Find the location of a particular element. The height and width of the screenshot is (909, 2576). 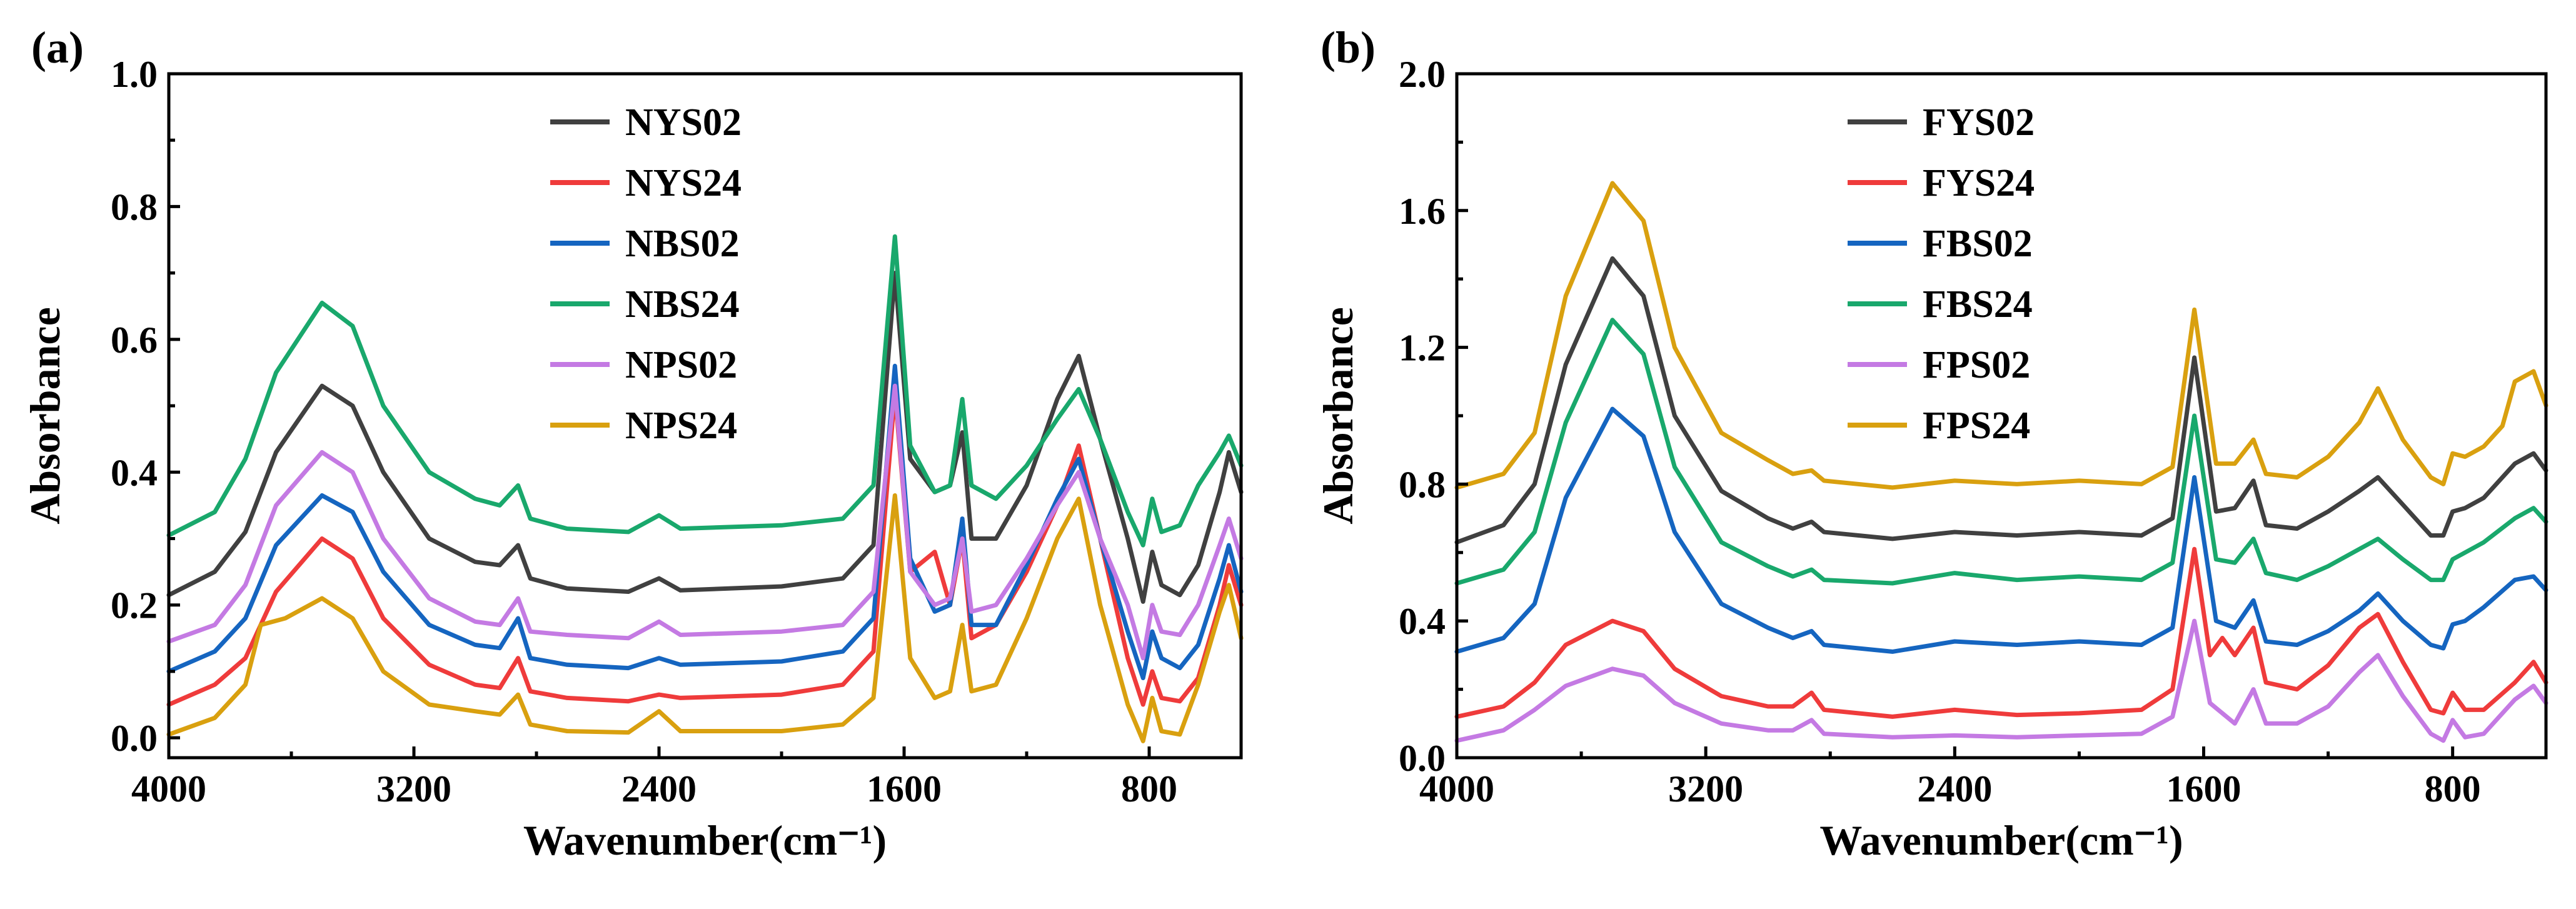

y-tick-label: 1.6 is located at coordinates (1422, 211).